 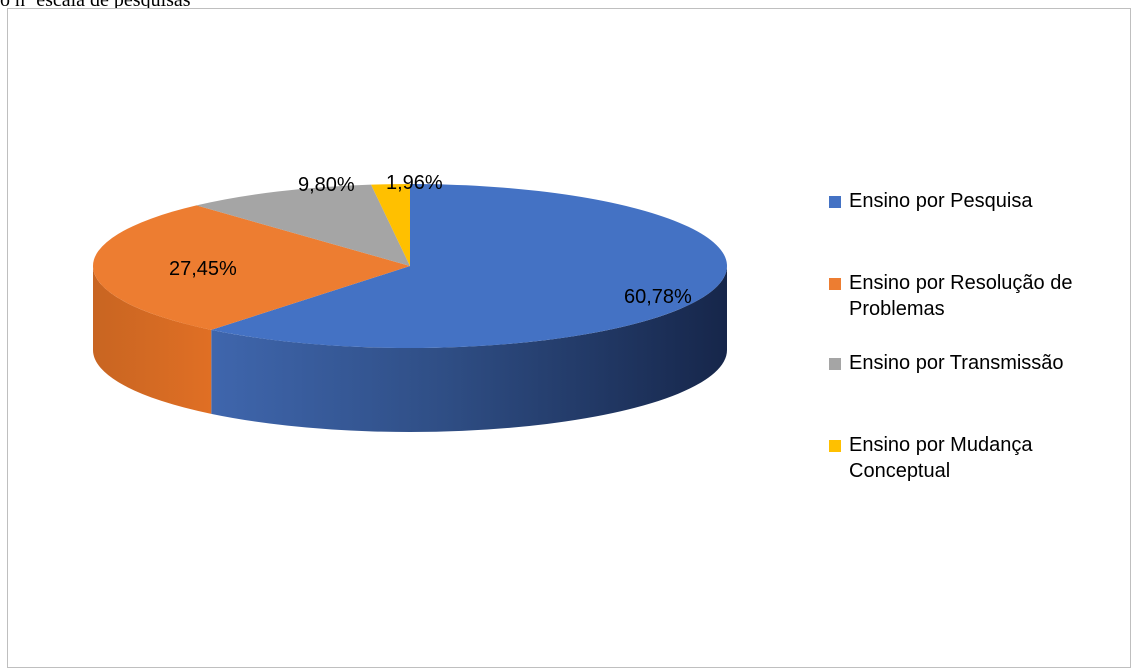 What do you see at coordinates (326, 185) in the screenshot?
I see `data-label-transmissao: 9,80%` at bounding box center [326, 185].